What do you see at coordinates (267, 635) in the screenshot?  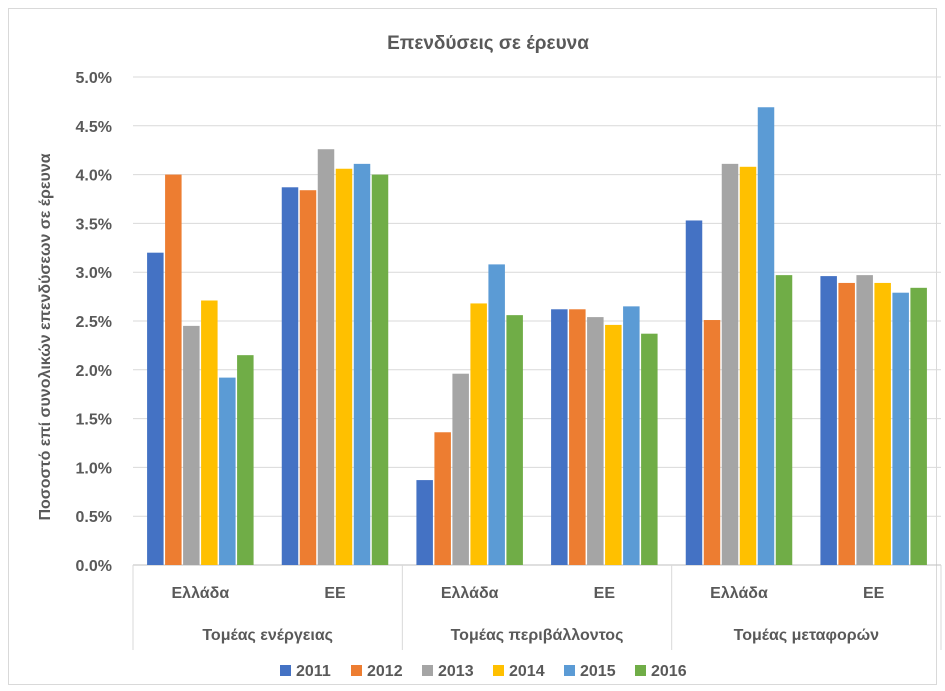 I see `x-group-label: Τομέας ενέργειας` at bounding box center [267, 635].